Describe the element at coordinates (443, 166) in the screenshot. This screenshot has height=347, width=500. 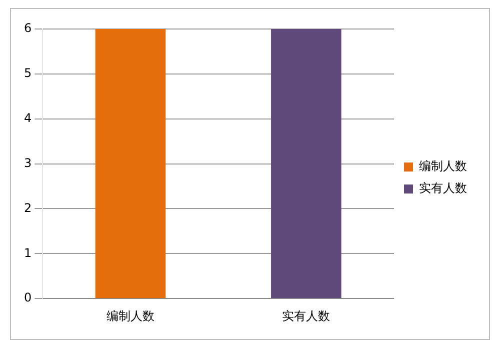
I see `legend-label: 编制人数` at that location.